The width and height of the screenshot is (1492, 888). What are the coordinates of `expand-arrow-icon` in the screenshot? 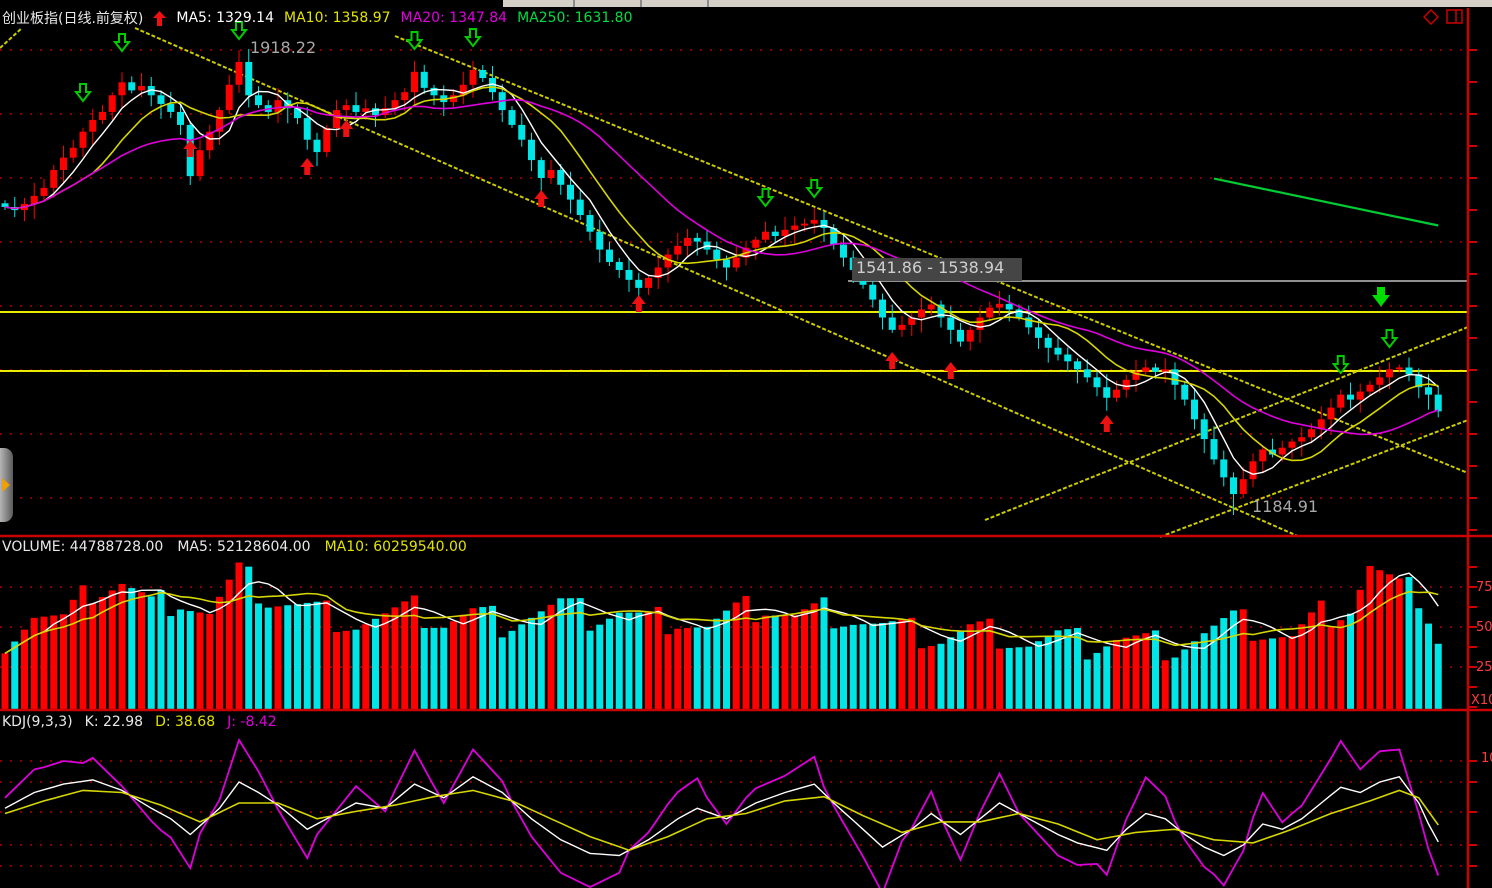 It's located at (6, 485).